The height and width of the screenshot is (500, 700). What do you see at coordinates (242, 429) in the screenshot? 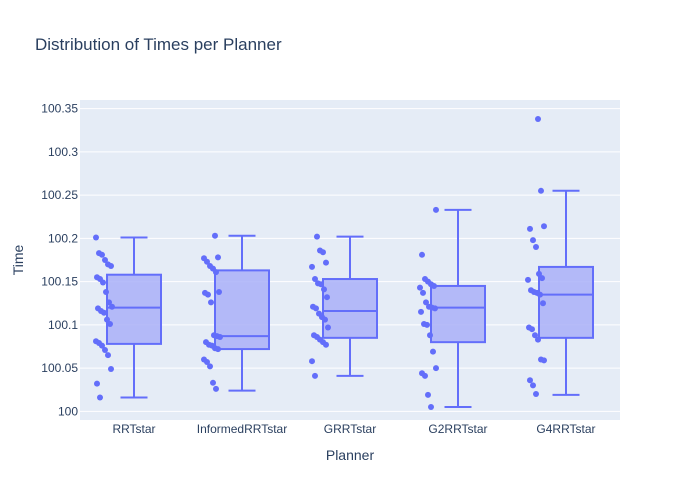
I see `x-tick-label: InformedRRTstar` at bounding box center [242, 429].